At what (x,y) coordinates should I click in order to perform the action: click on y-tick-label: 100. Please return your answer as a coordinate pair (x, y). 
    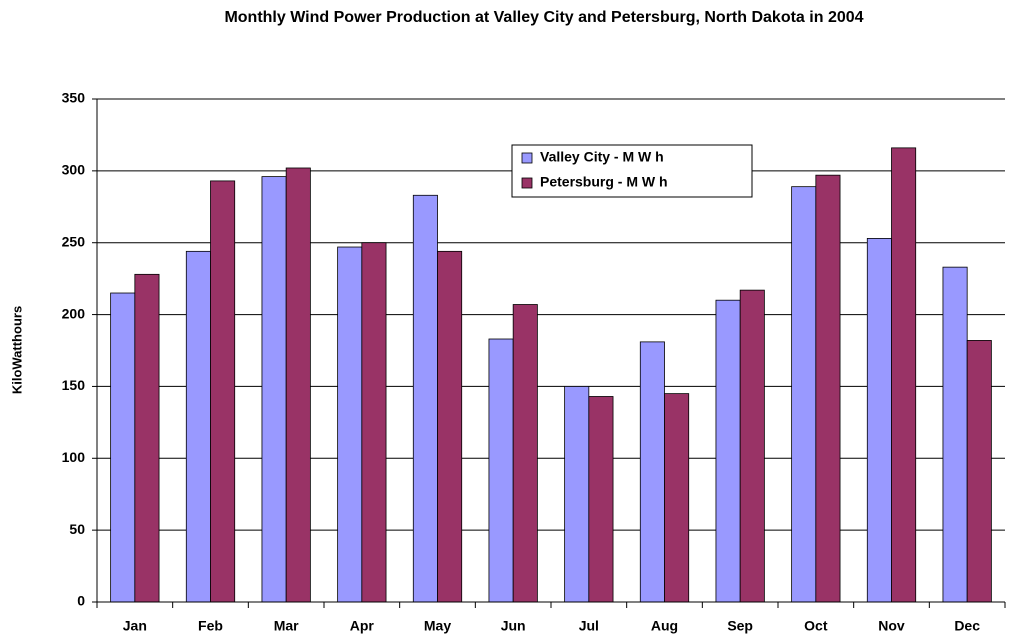
    Looking at the image, I should click on (74, 457).